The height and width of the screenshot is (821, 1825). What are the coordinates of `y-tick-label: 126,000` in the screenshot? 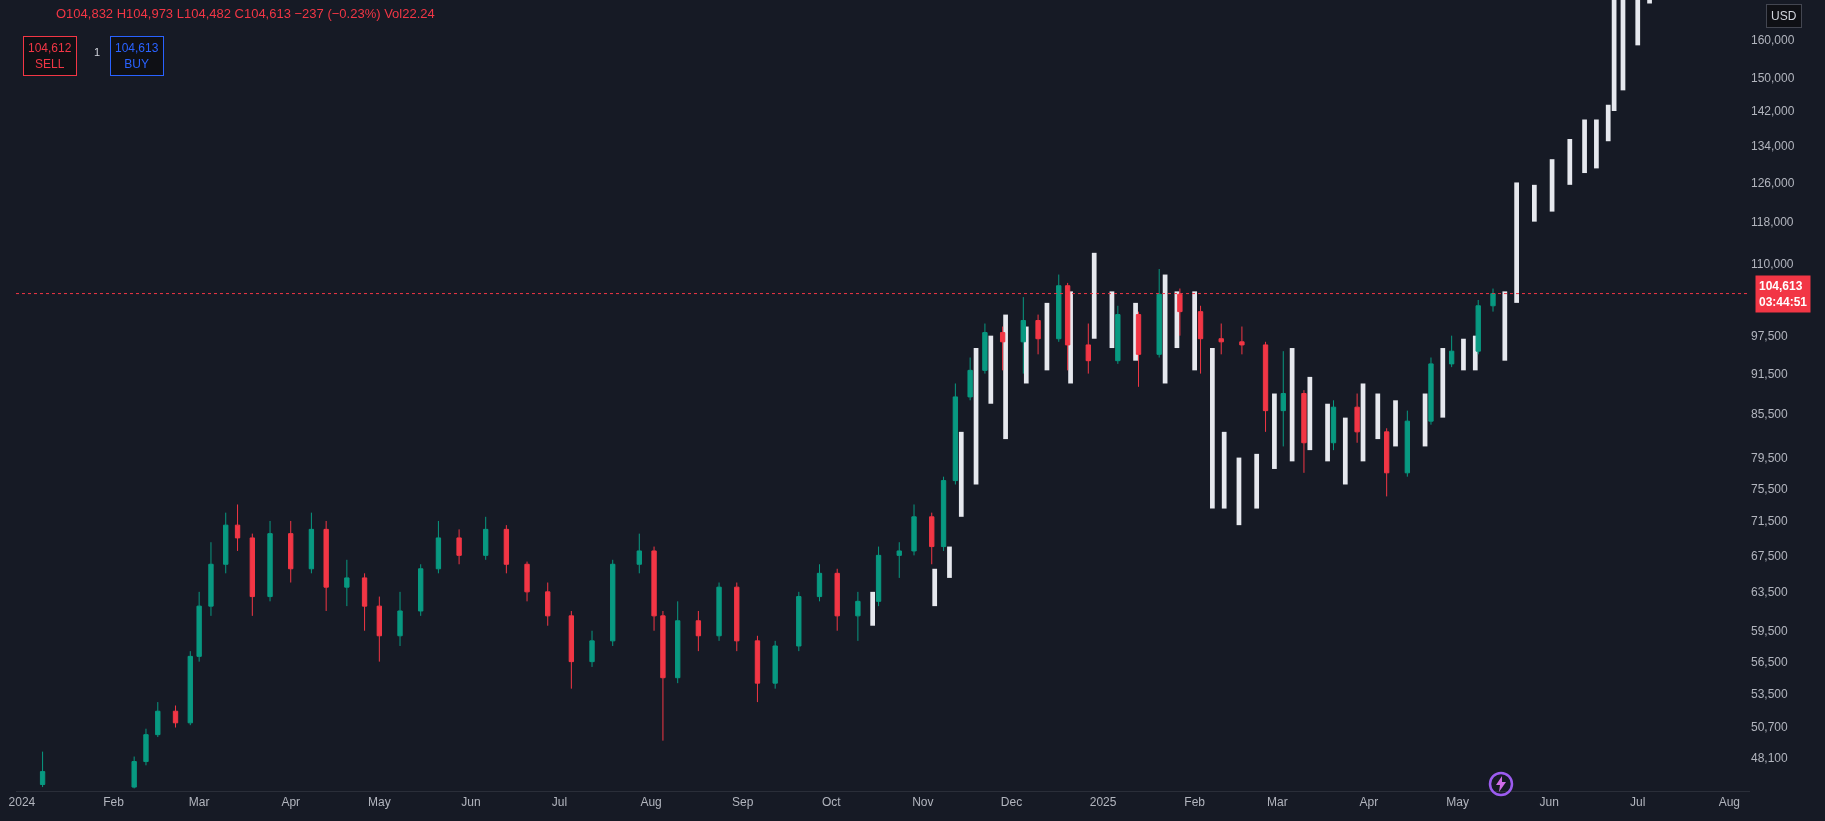 It's located at (1773, 182).